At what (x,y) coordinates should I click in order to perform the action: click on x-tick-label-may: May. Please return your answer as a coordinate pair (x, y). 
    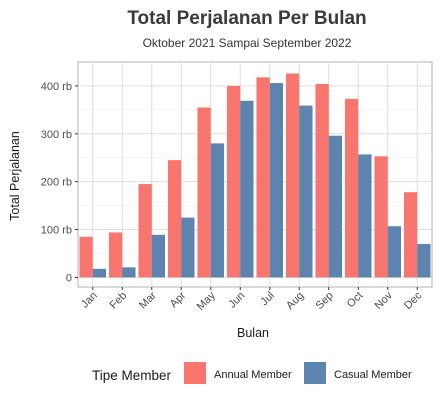
    Looking at the image, I should click on (207, 301).